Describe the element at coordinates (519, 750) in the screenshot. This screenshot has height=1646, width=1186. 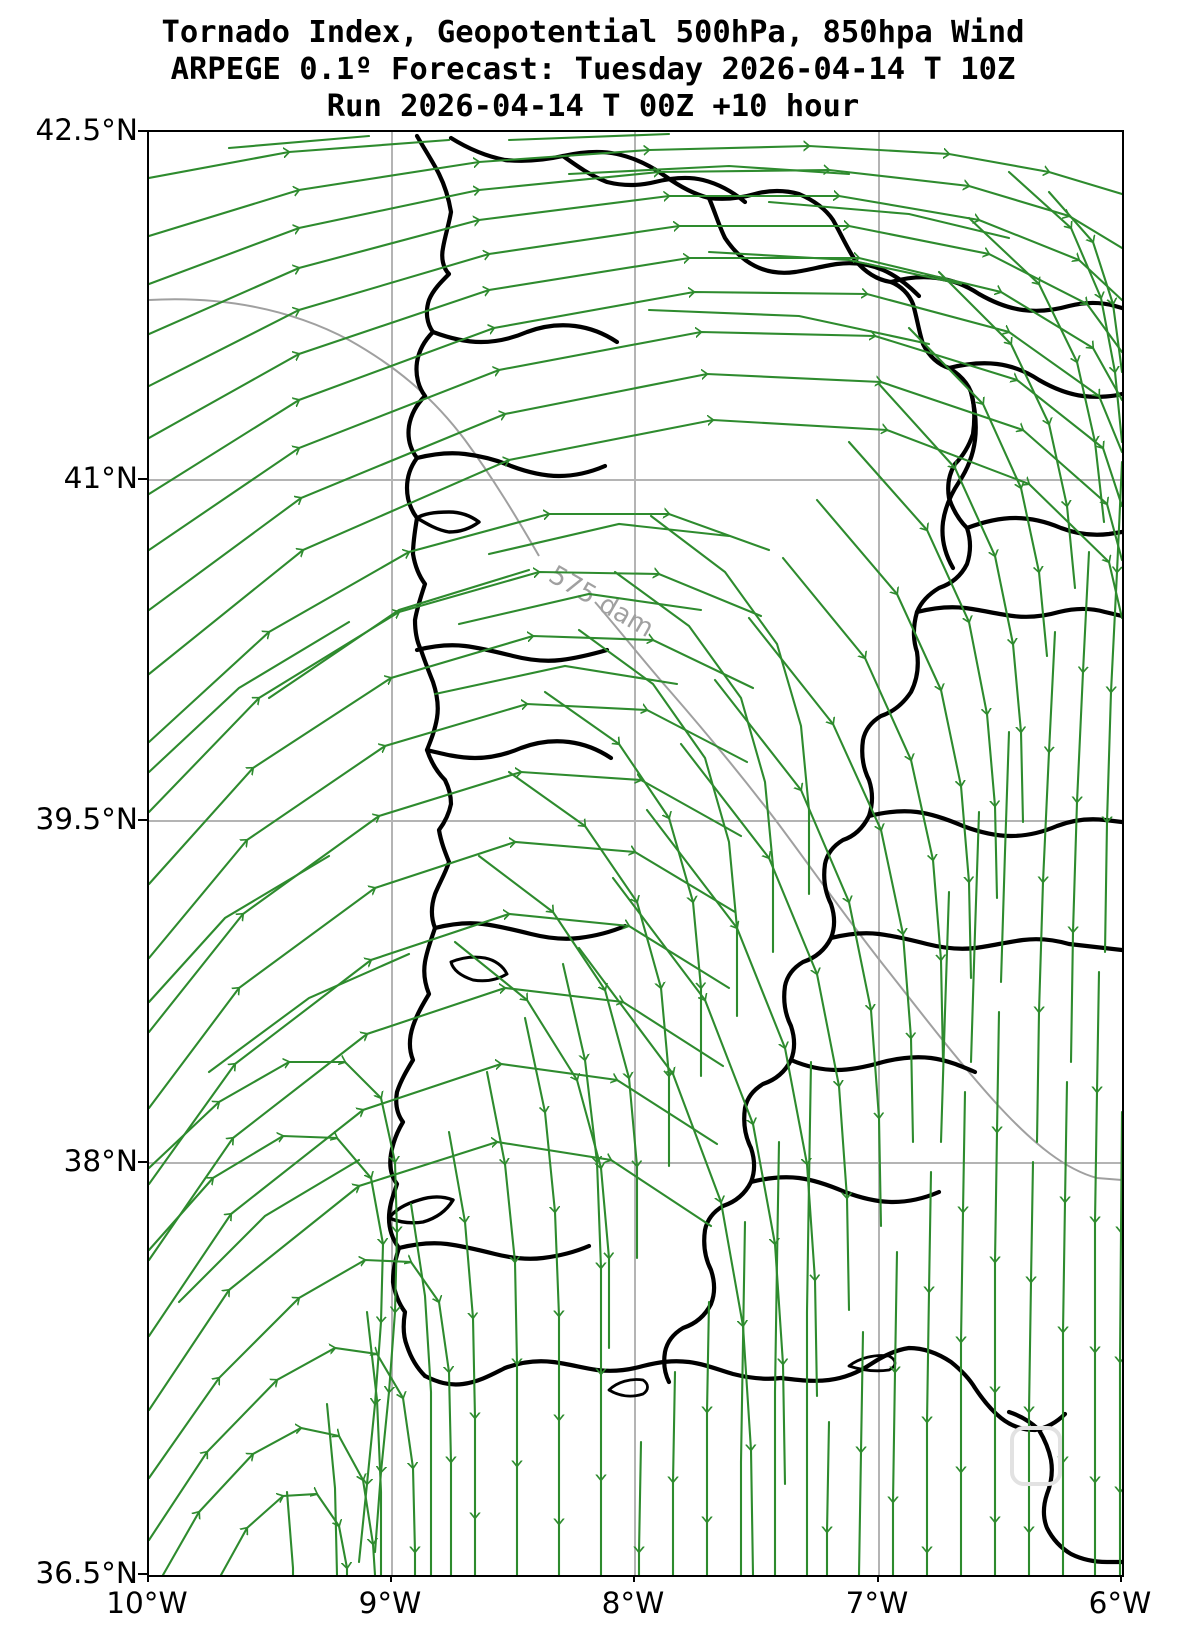
I see `border-estremadura-ribatejo` at that location.